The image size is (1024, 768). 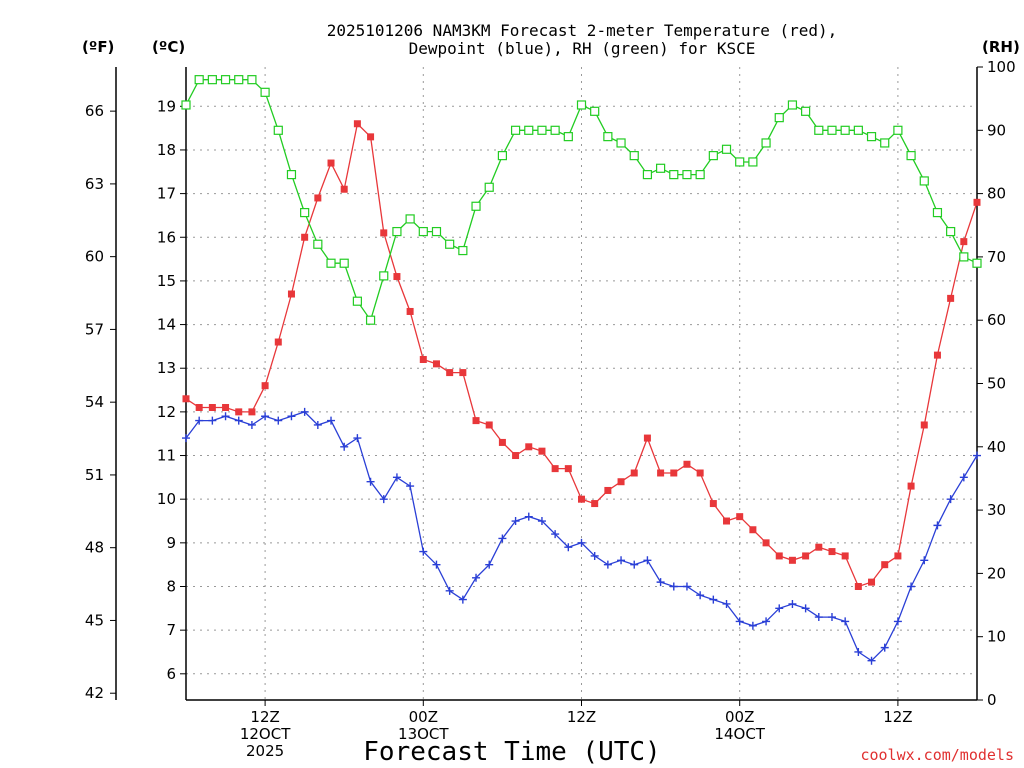 What do you see at coordinates (739, 734) in the screenshot?
I see `x-tick-label: 14OCT` at bounding box center [739, 734].